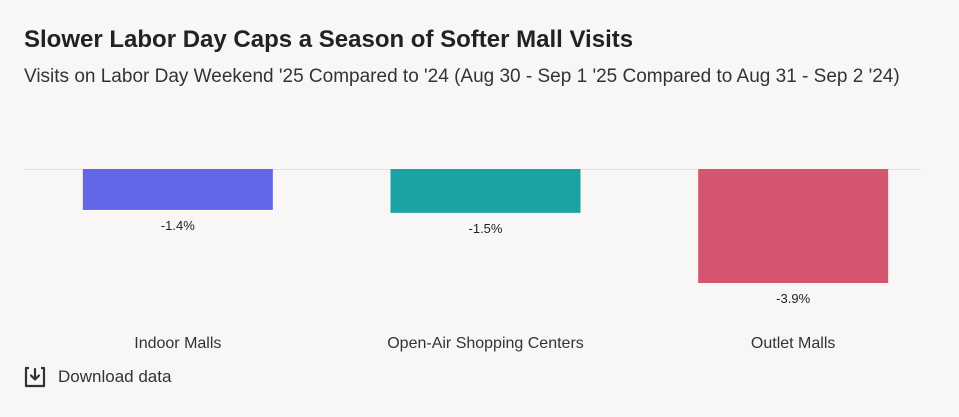 This screenshot has width=959, height=417. What do you see at coordinates (485, 191) in the screenshot?
I see `bar-open-air-shopping-centers` at bounding box center [485, 191].